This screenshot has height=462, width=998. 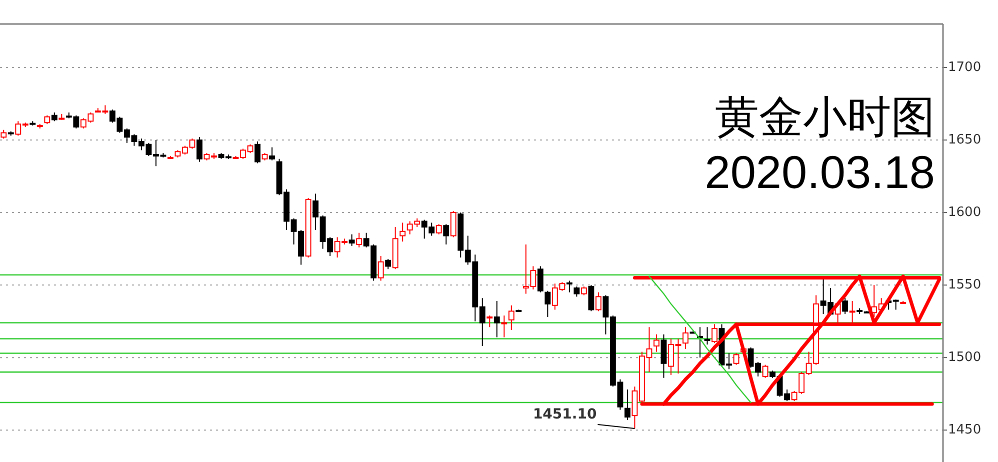 I want to click on y-tick-label: 1700, so click(x=965, y=68).